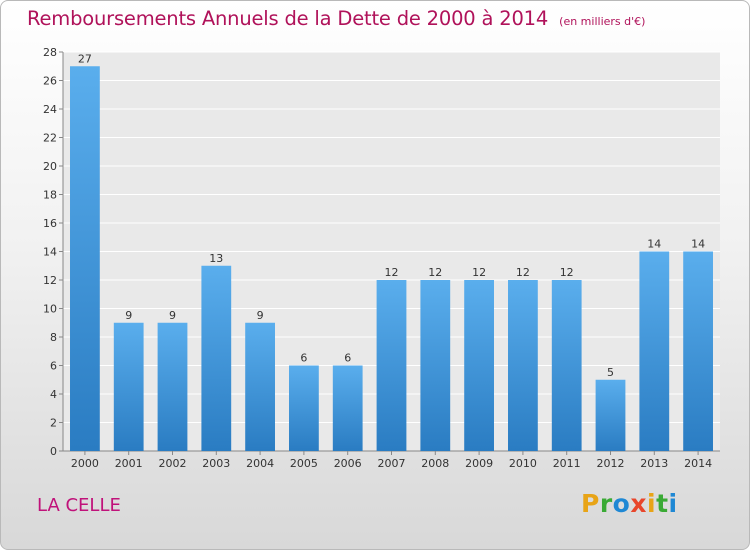 The height and width of the screenshot is (550, 750). What do you see at coordinates (523, 365) in the screenshot?
I see `bar-2010` at bounding box center [523, 365].